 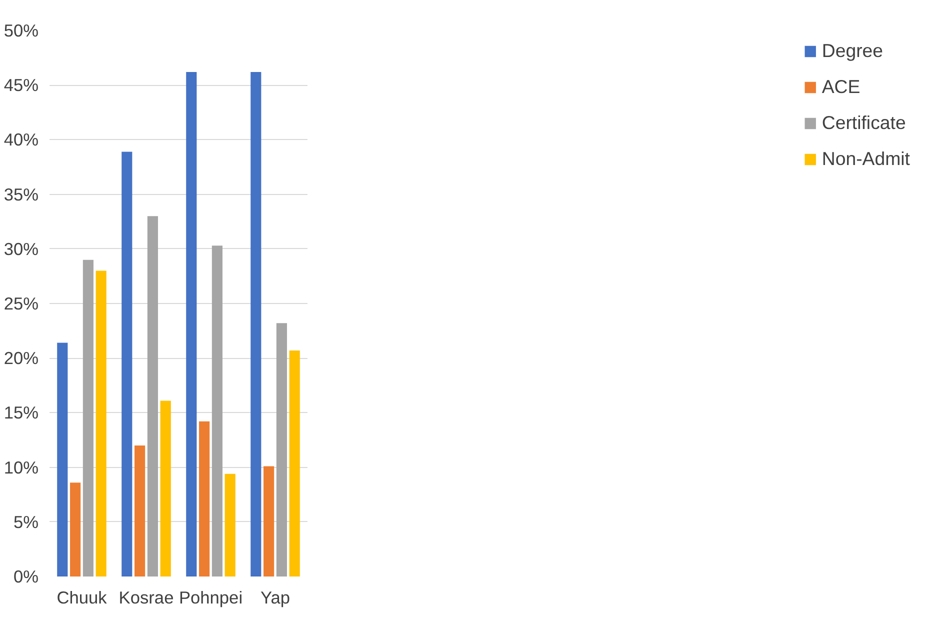 What do you see at coordinates (275, 598) in the screenshot?
I see `x-tick-label: Yap` at bounding box center [275, 598].